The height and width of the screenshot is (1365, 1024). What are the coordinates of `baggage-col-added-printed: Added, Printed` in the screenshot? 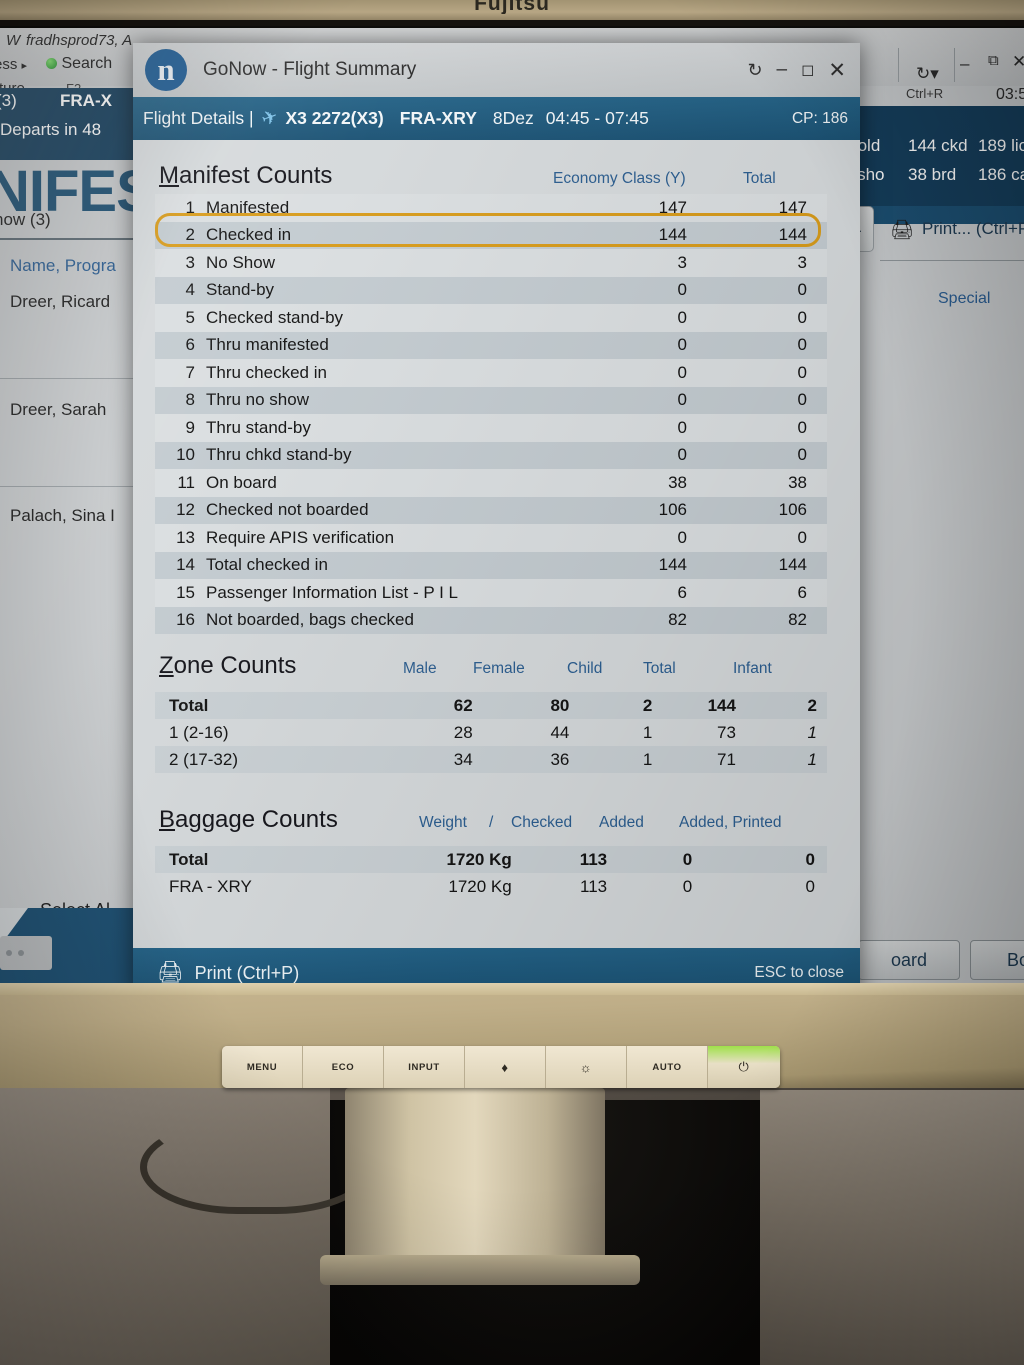 It's located at (730, 822).